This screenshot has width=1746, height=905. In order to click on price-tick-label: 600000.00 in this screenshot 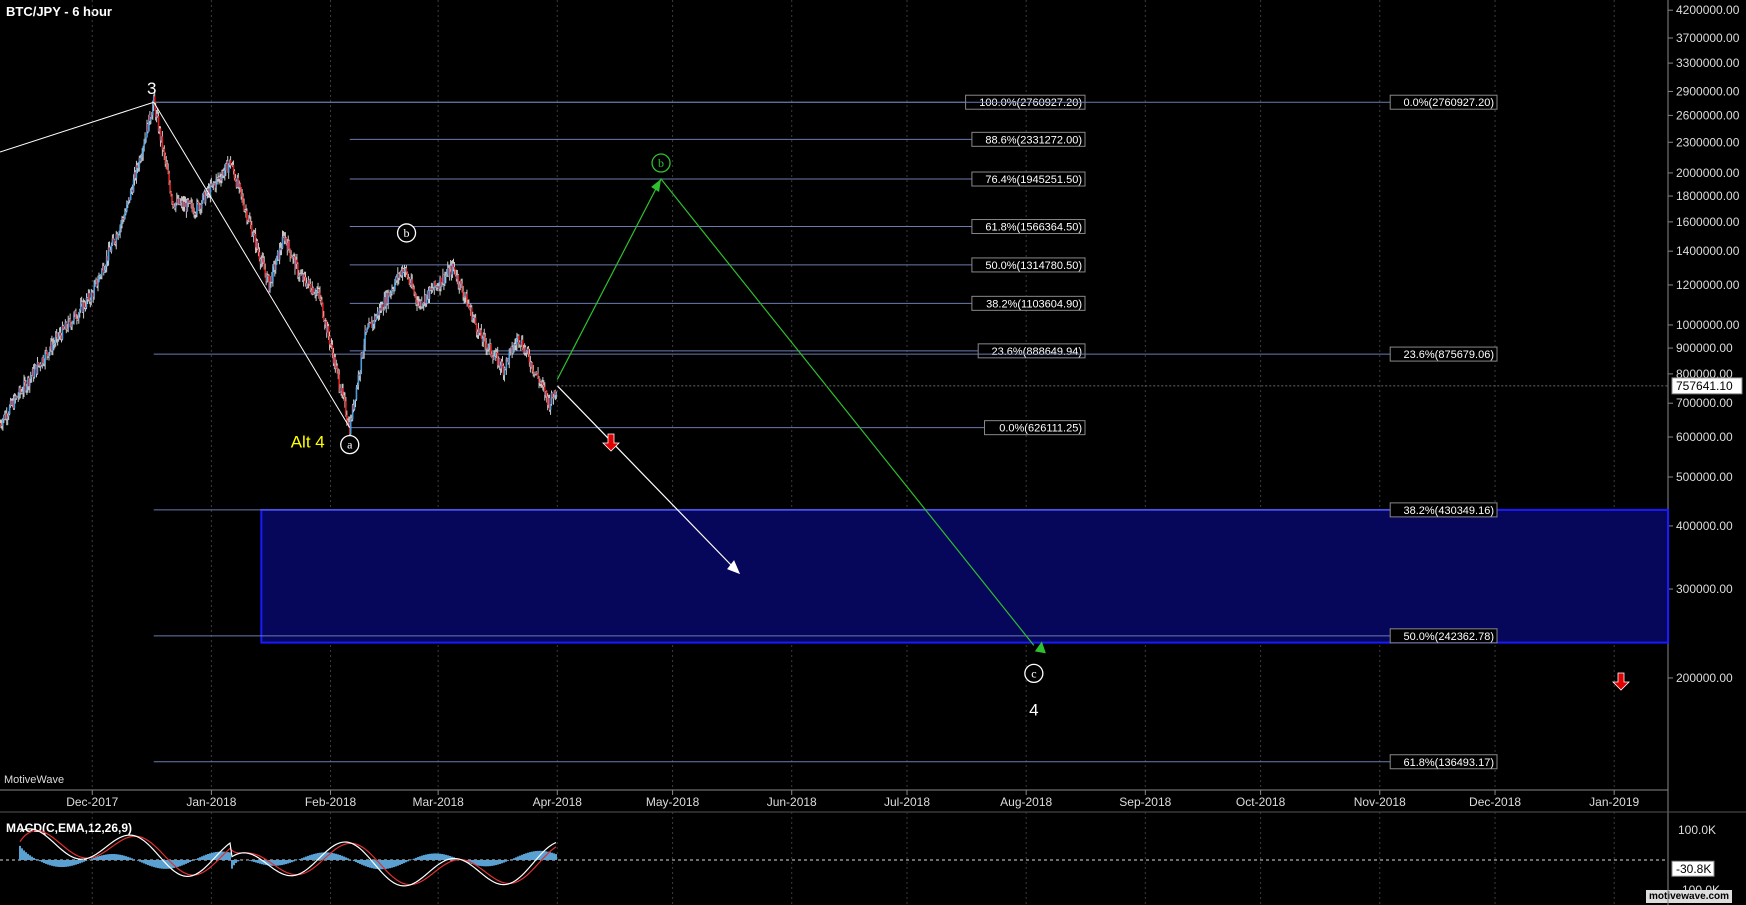, I will do `click(1704, 437)`.